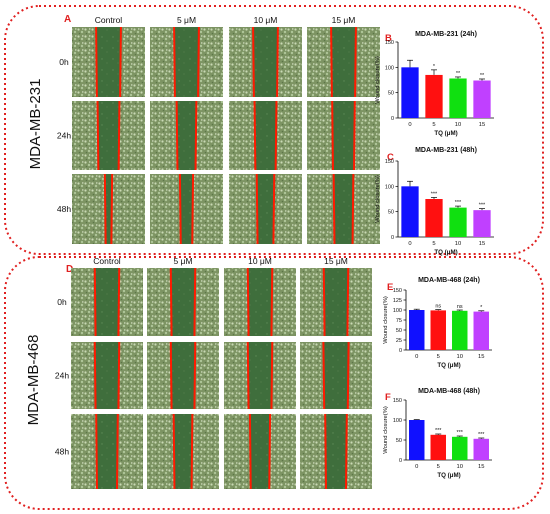 The image size is (550, 514). What do you see at coordinates (35, 124) in the screenshot?
I see `cell-line-label-top: MDA-MB-231` at bounding box center [35, 124].